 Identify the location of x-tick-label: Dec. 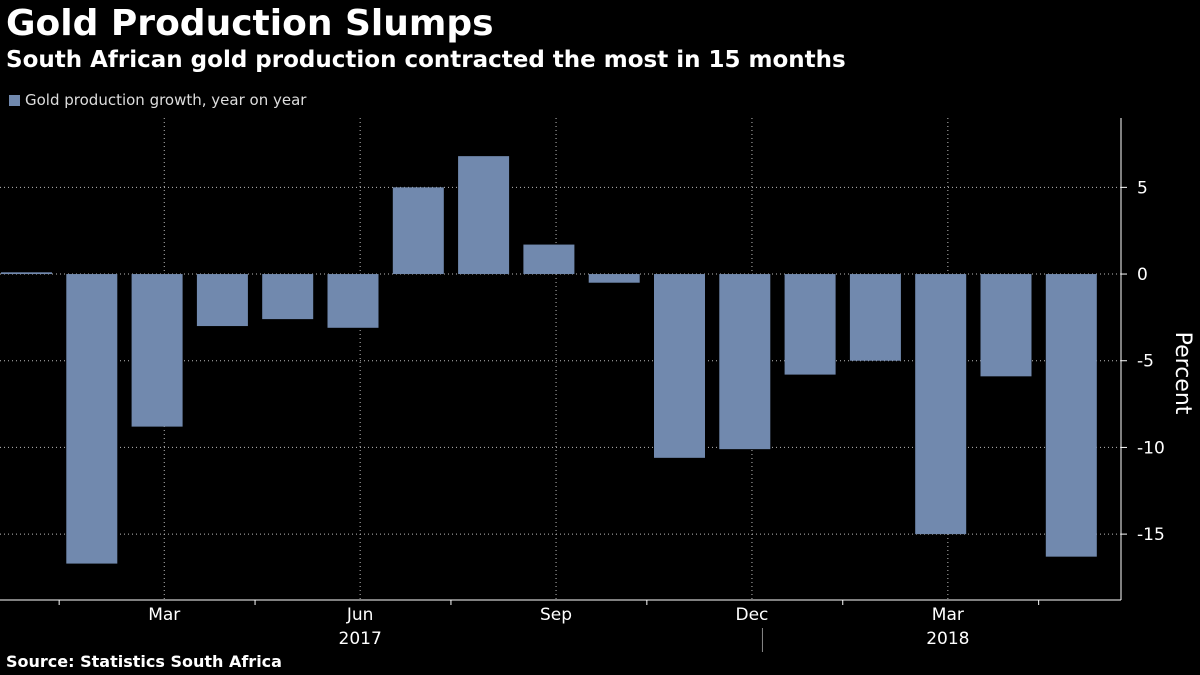
(751, 615).